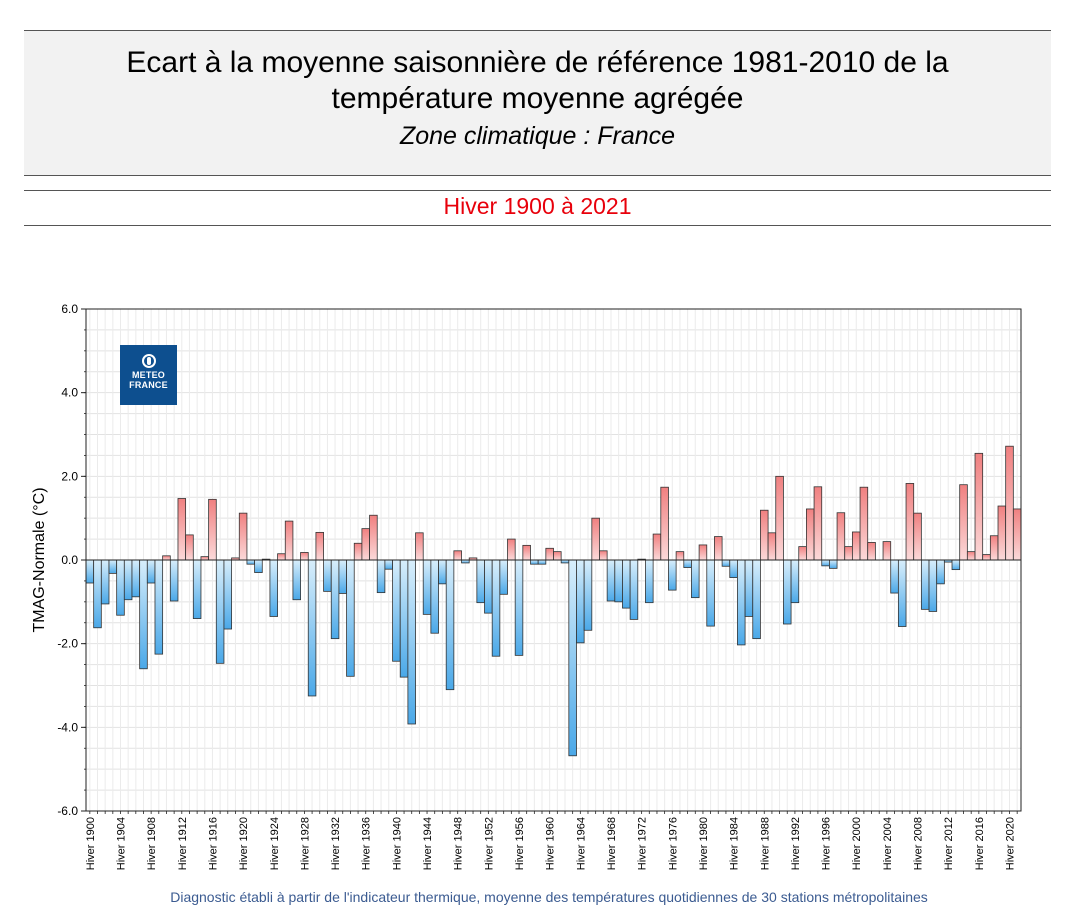 Image resolution: width=1073 pixels, height=921 pixels. What do you see at coordinates (67, 644) in the screenshot?
I see `y-tick-label: -2.0` at bounding box center [67, 644].